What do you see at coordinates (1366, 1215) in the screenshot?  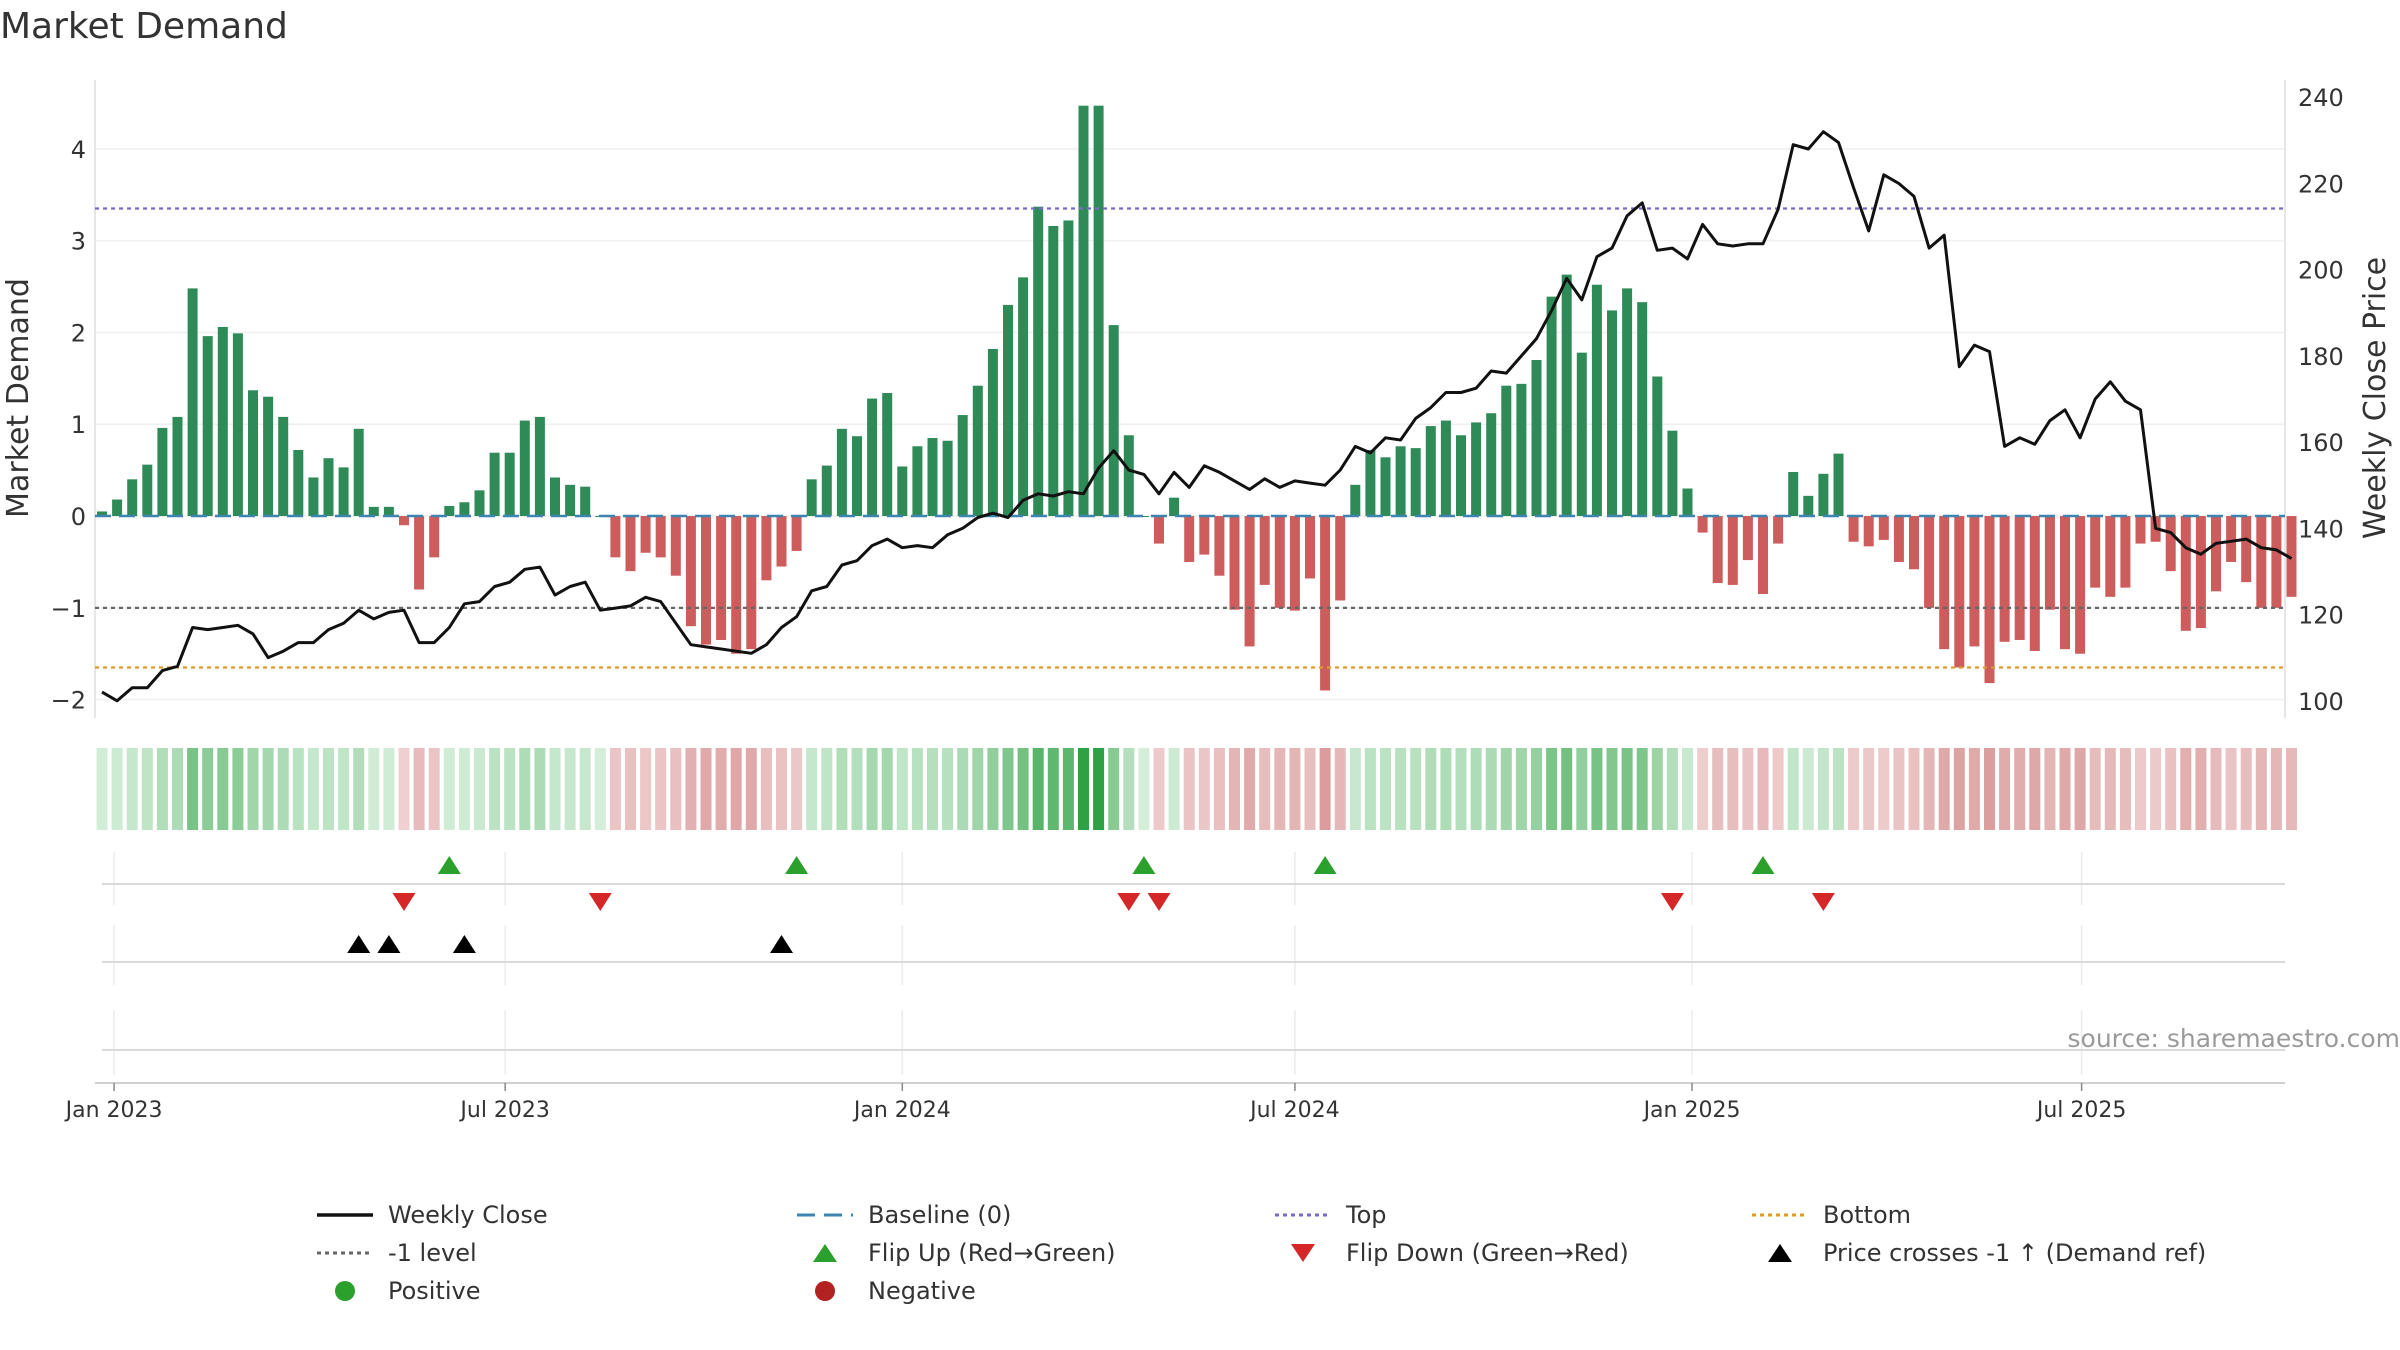 I see `legend-label: Top` at bounding box center [1366, 1215].